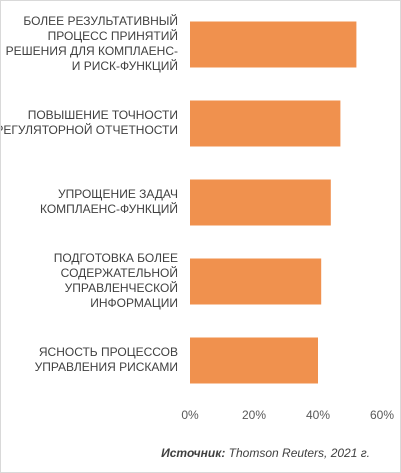 Image resolution: width=401 pixels, height=473 pixels. What do you see at coordinates (254, 415) in the screenshot?
I see `x-tick-label-2: 20%` at bounding box center [254, 415].